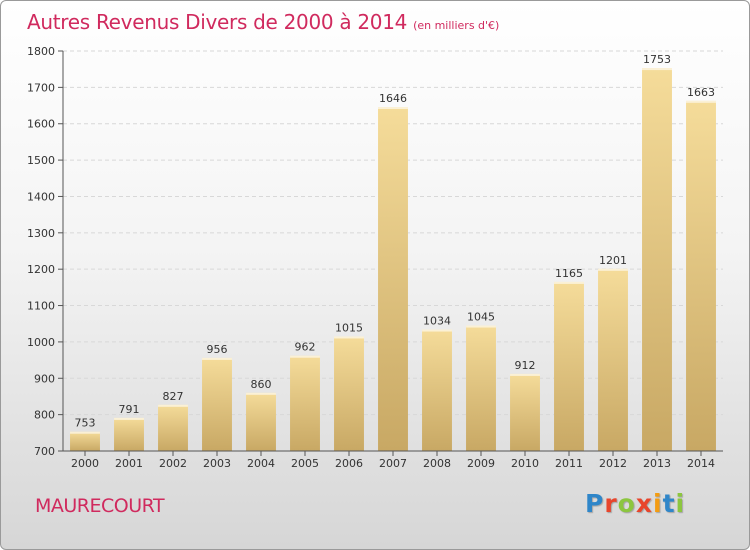 This screenshot has height=550, width=750. I want to click on commune-name: MAURECOURT, so click(100, 506).